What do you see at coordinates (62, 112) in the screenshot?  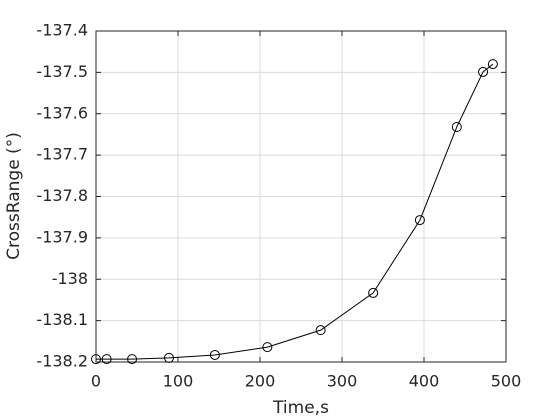 I see `y-tick-label: -137.6` at bounding box center [62, 112].